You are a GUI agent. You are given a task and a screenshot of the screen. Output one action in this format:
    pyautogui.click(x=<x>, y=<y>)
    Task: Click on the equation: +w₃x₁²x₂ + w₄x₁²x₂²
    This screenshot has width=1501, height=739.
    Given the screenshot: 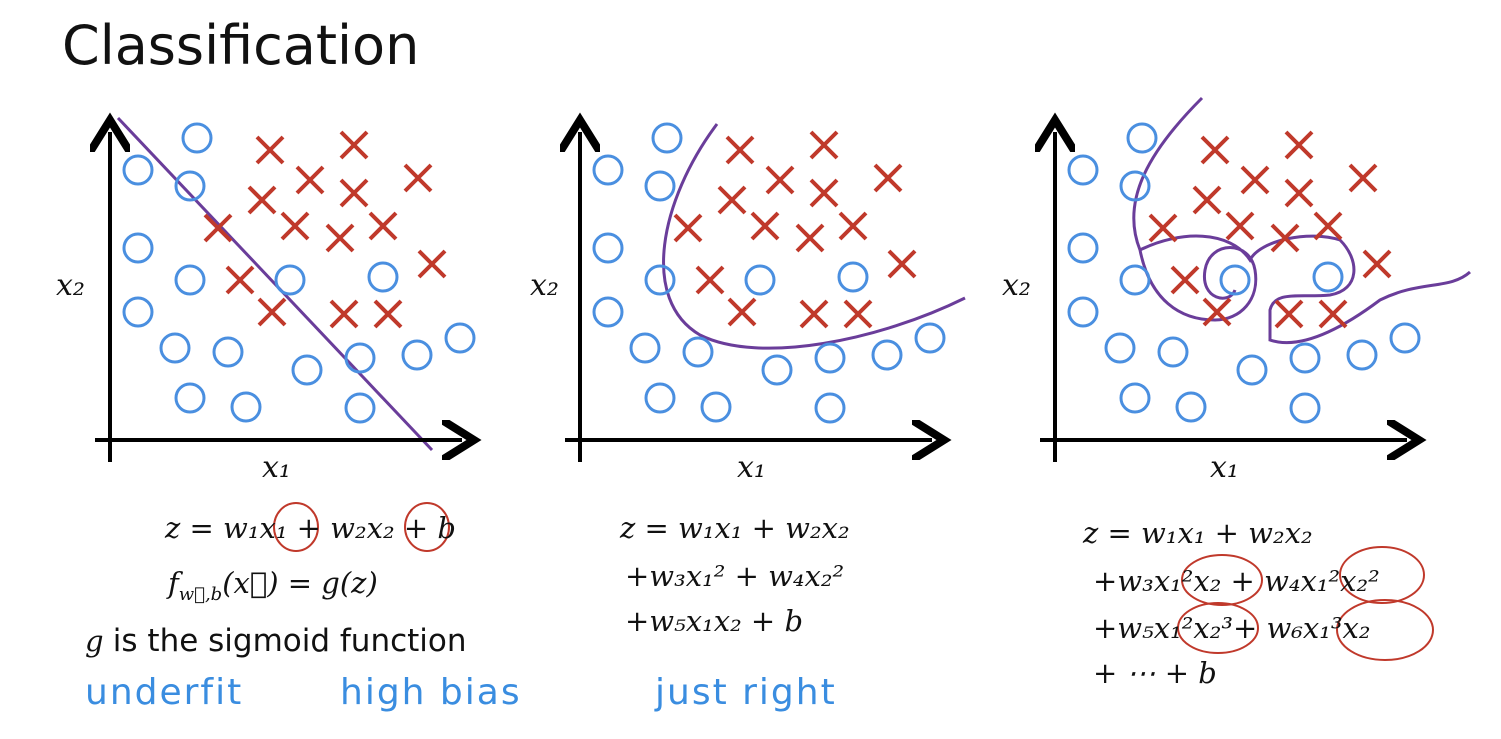 What is the action you would take?
    pyautogui.click(x=1236, y=581)
    